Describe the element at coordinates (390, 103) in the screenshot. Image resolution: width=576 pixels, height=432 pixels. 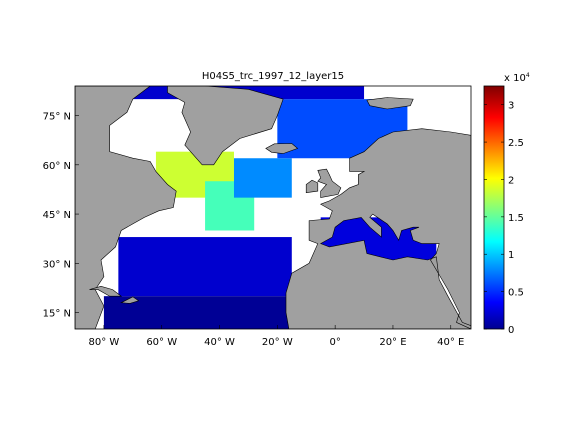
I see `land-svalbard` at that location.